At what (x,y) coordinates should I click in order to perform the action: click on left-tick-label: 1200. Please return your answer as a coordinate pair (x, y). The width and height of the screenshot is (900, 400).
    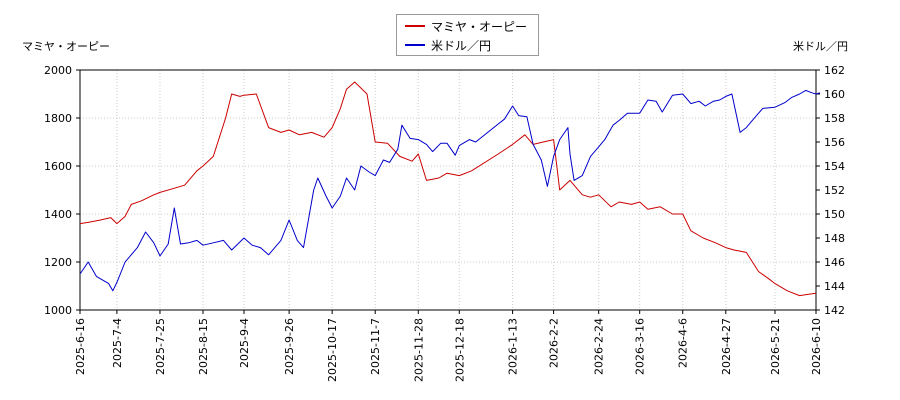
    Looking at the image, I should click on (58, 262).